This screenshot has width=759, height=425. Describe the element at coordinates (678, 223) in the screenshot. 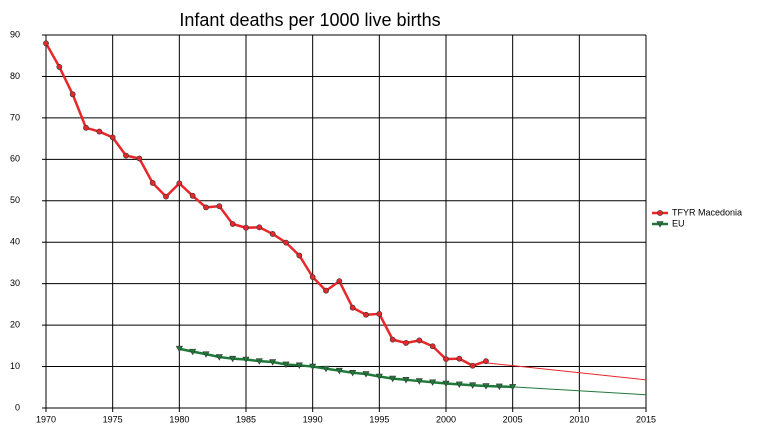

I see `legend-label: EU` at that location.